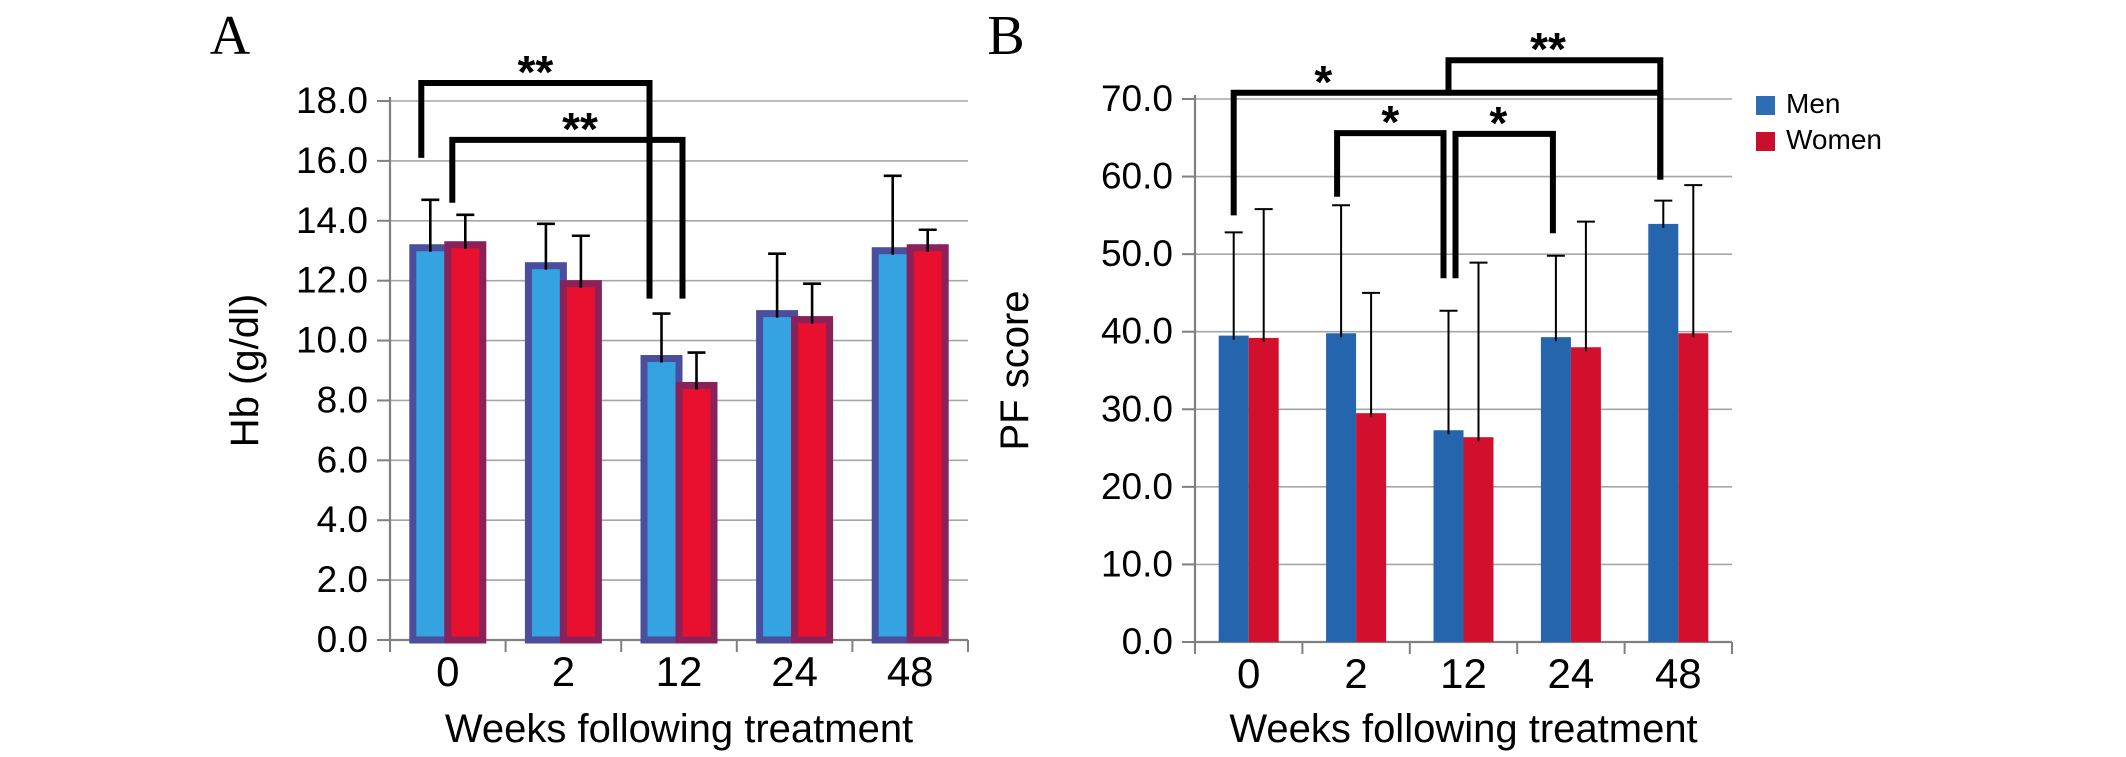 The width and height of the screenshot is (2126, 757). What do you see at coordinates (1005, 36) in the screenshot?
I see `panel-letter-B: B` at bounding box center [1005, 36].